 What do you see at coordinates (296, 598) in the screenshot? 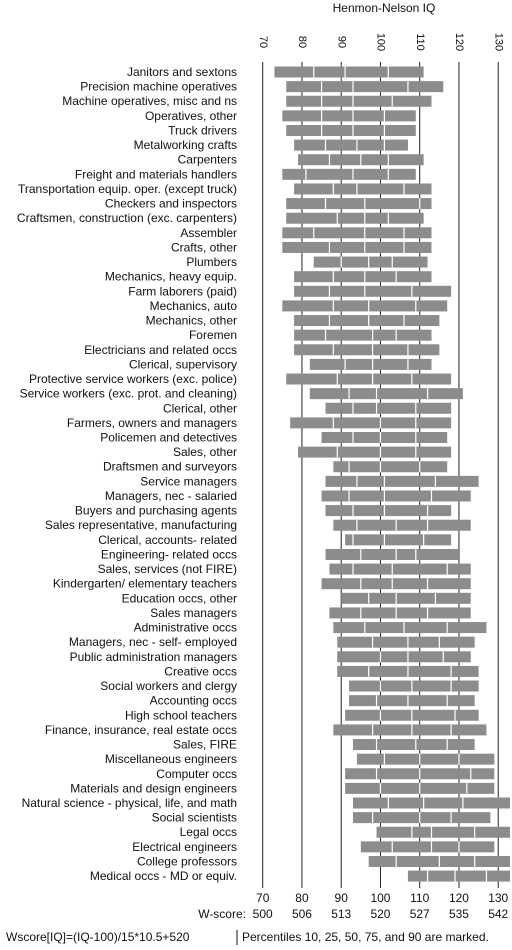
I see `occupation-row: Education occs, other` at bounding box center [296, 598].